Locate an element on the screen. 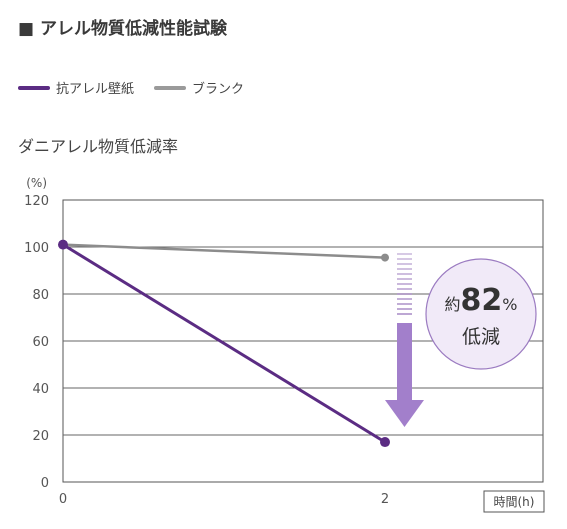  y-tick-label-20: 20 is located at coordinates (40, 436).